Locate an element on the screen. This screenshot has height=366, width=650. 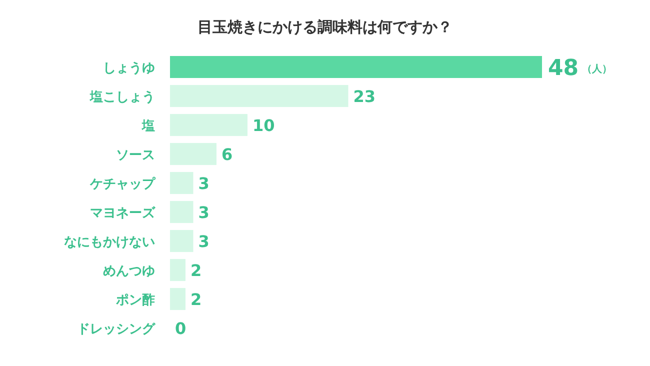
category: しょうゆ is located at coordinates (129, 68).